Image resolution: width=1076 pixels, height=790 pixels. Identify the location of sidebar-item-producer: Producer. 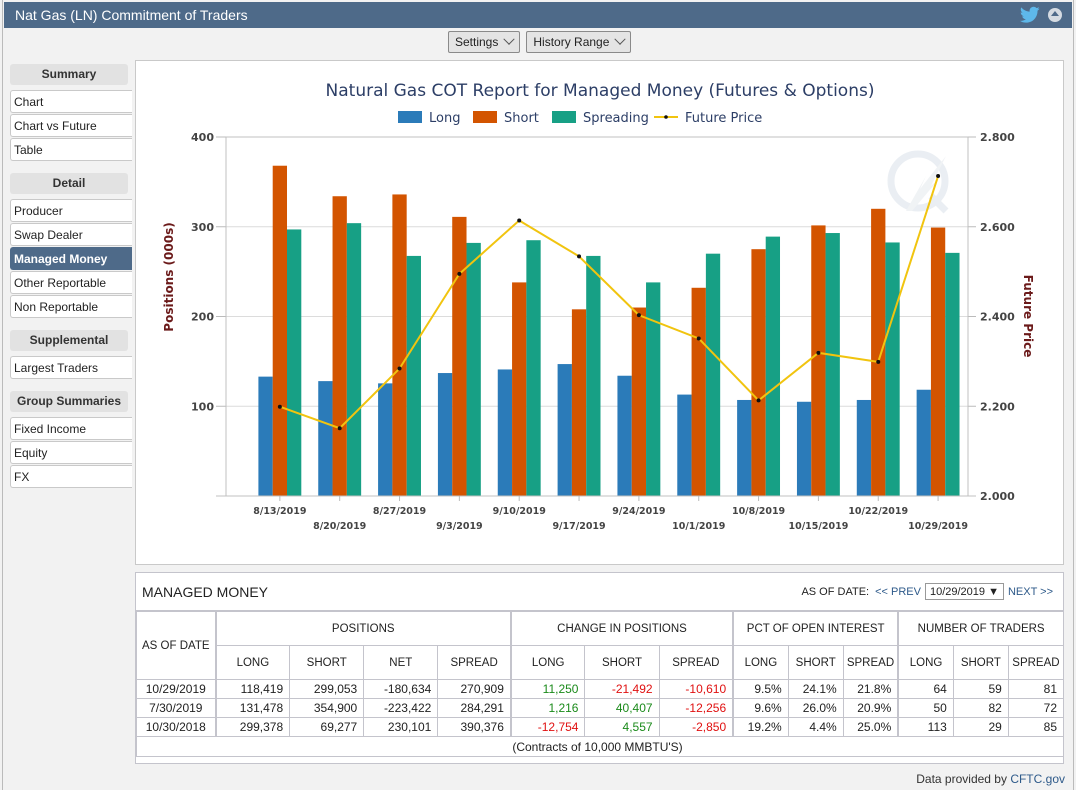
(71, 210).